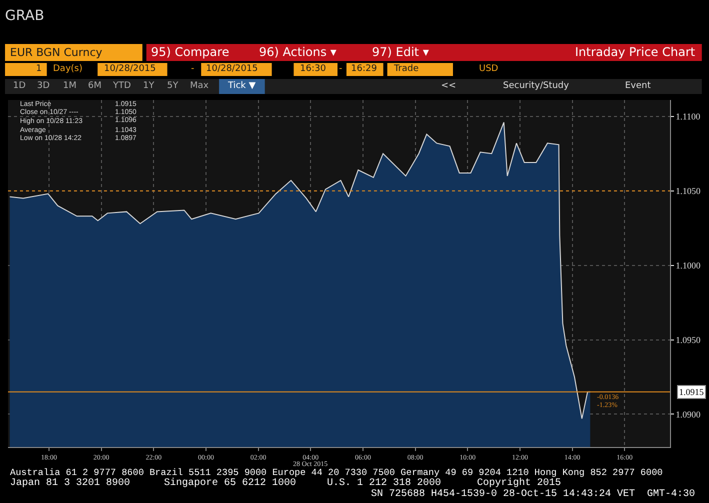  Describe the element at coordinates (519, 483) in the screenshot. I see `text: Copyright 2015` at that location.